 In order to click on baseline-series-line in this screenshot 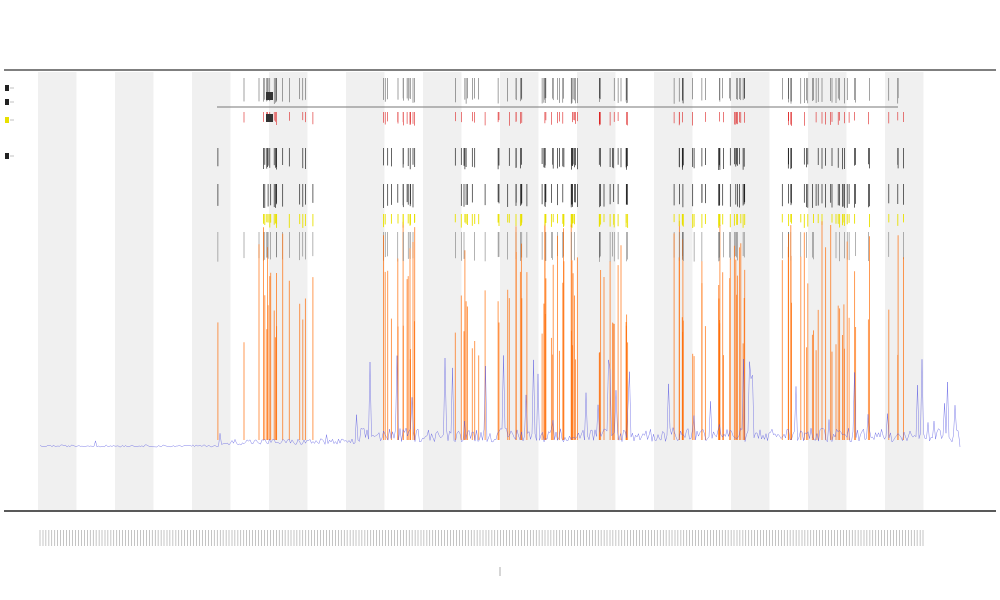, I will do `click(500, 401)`.